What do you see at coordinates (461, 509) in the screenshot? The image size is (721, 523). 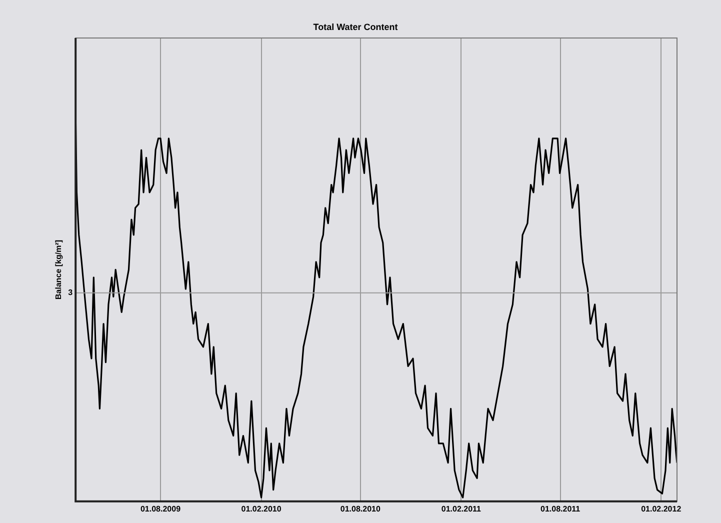 I see `x-tick-label: 01.02.2011` at bounding box center [461, 509].